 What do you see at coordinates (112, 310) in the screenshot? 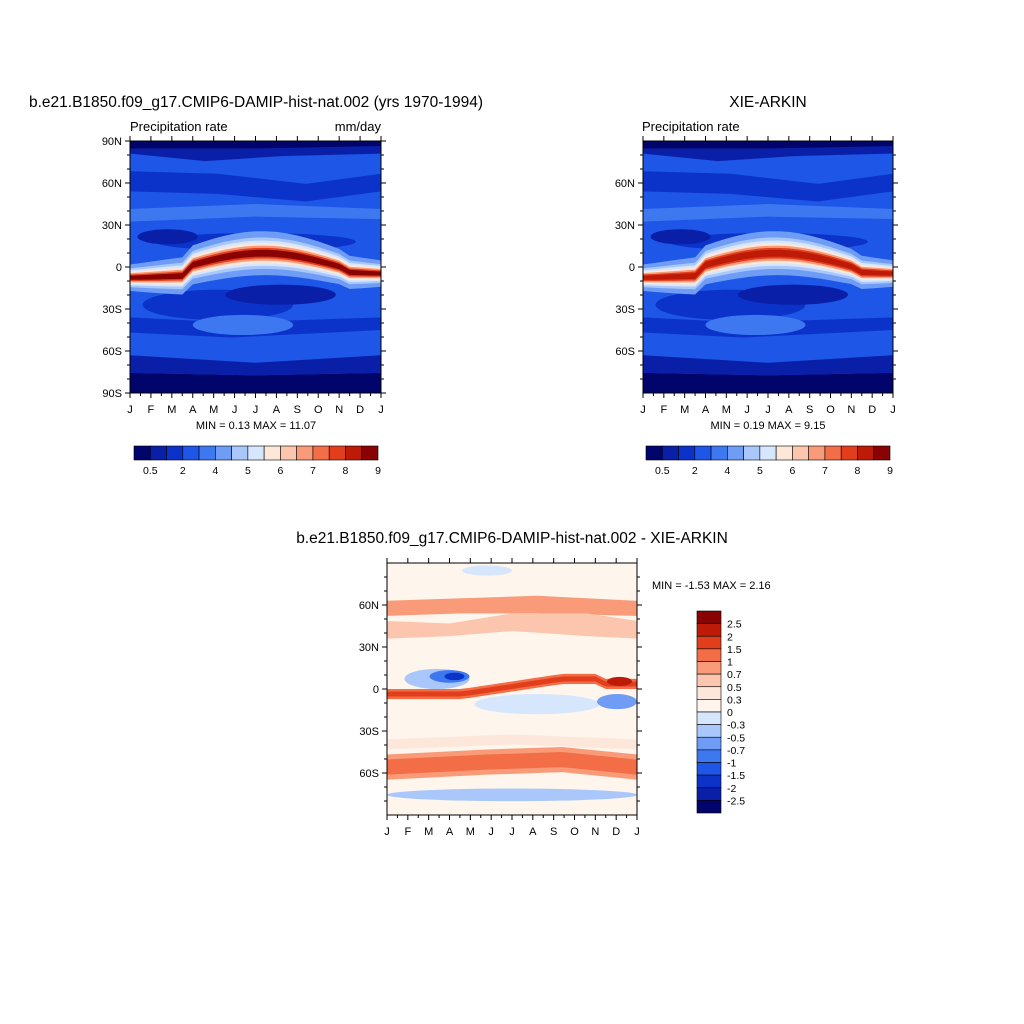
I see `y-tick-label: 30S` at bounding box center [112, 310].